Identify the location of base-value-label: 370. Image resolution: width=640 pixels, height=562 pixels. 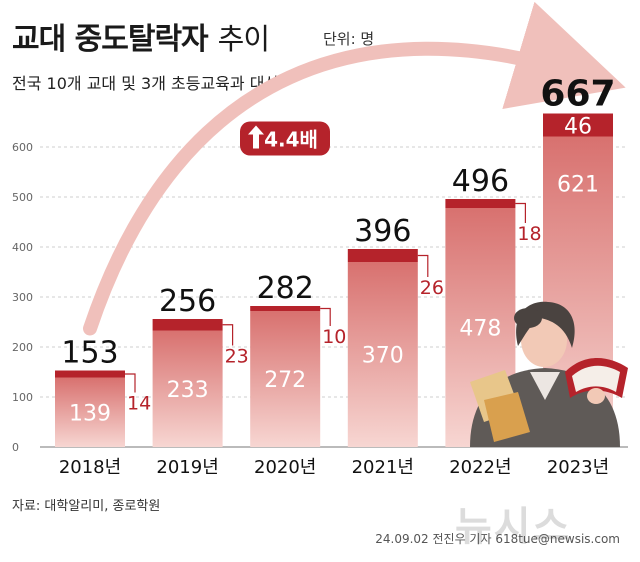
(383, 356).